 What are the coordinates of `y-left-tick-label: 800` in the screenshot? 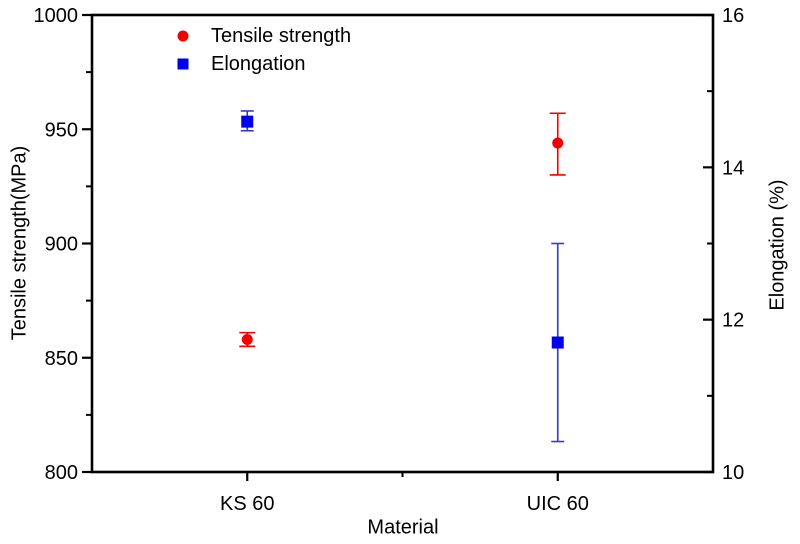 It's located at (61, 473).